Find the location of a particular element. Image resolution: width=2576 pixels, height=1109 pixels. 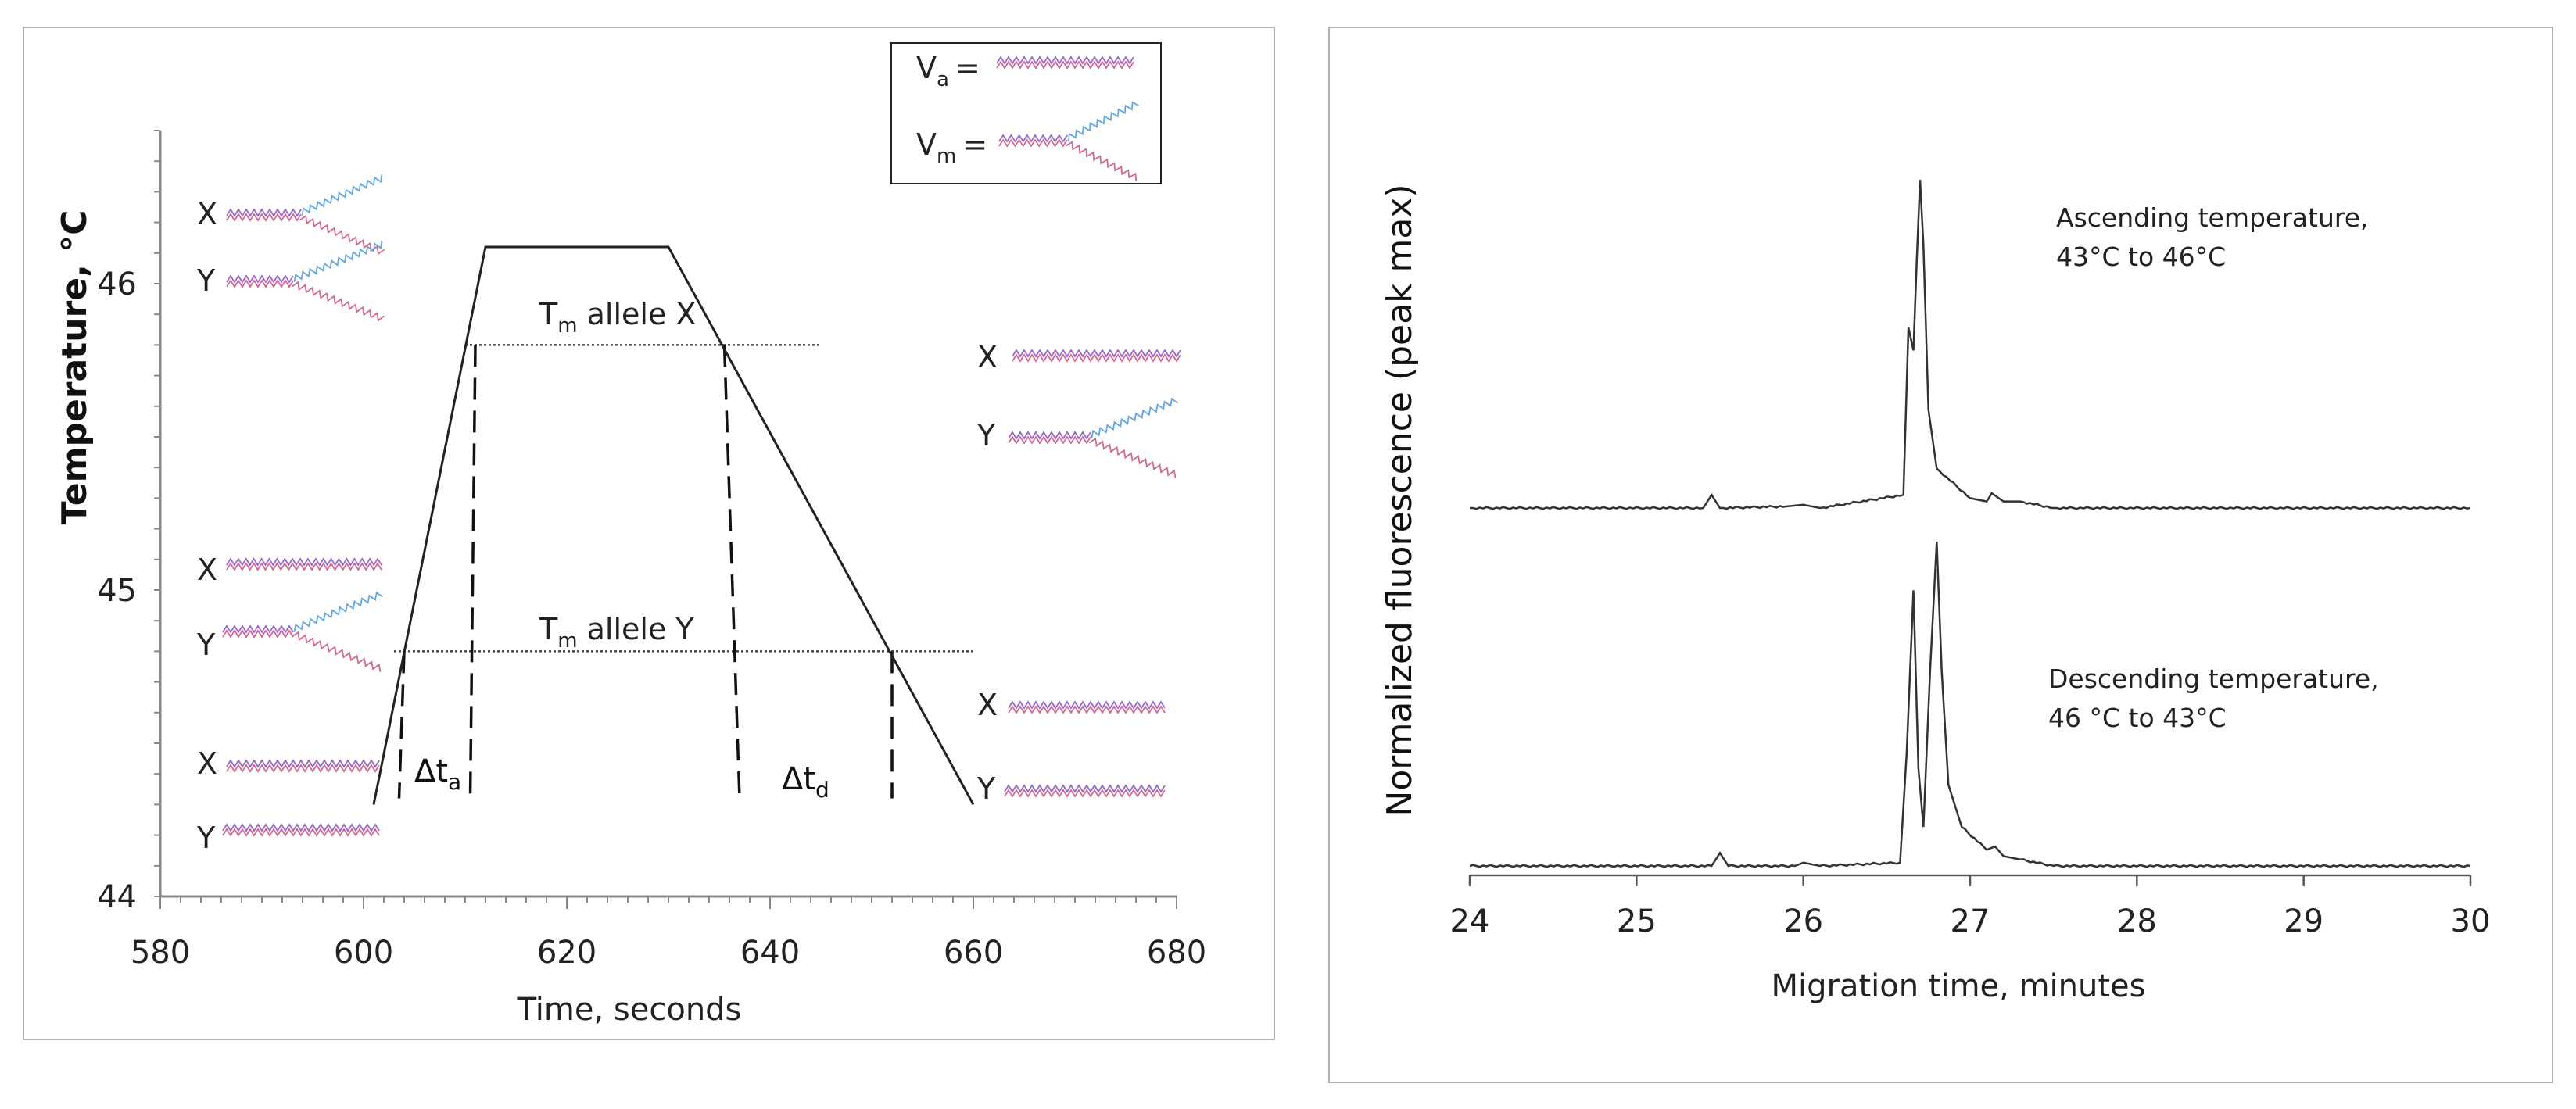

strand-y-annealed-right-low is located at coordinates (1085, 791).